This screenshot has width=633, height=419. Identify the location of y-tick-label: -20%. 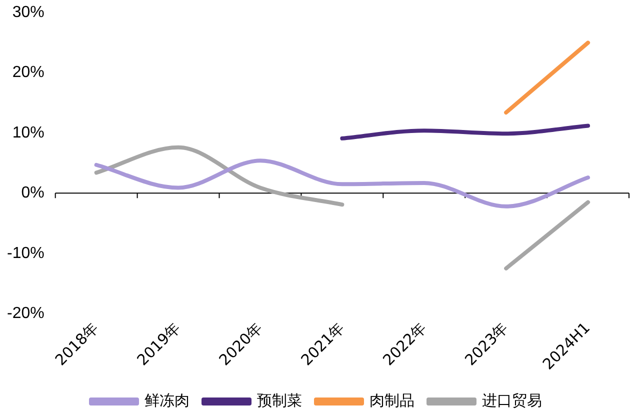
(25, 313).